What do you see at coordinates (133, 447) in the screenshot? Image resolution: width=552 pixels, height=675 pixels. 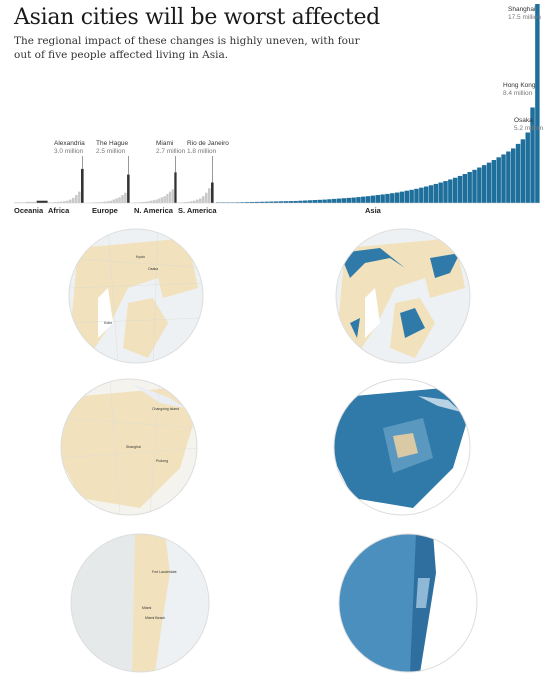 I see `svg-text: Shanghai` at bounding box center [133, 447].